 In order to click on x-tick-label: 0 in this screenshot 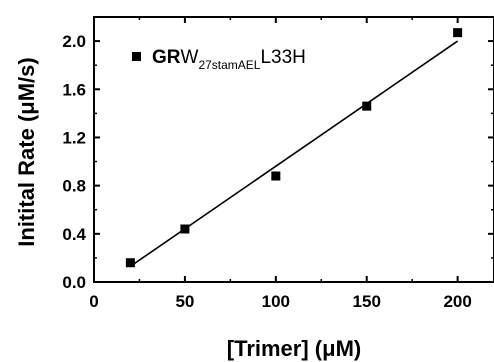, I will do `click(93, 301)`.